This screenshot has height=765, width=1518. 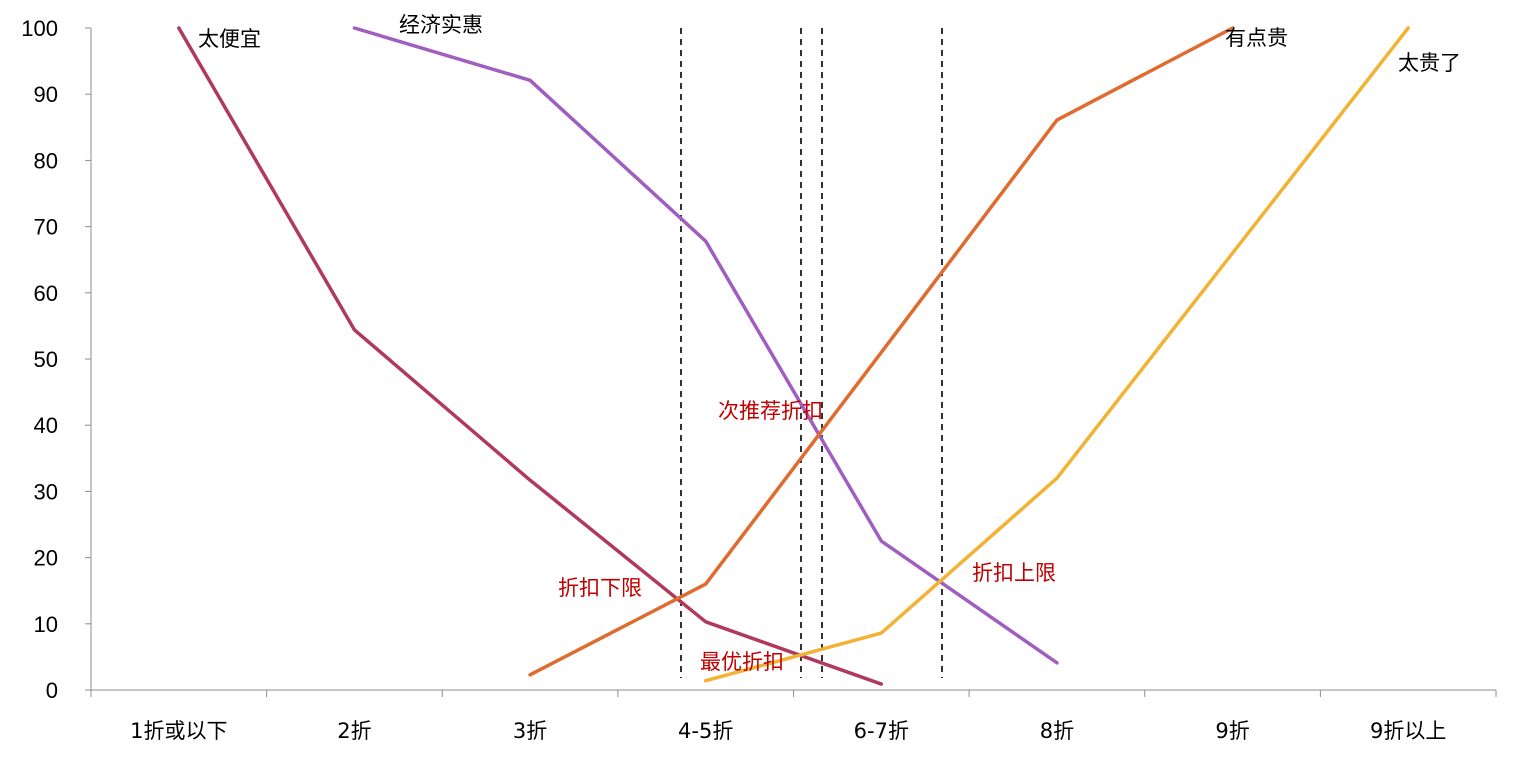 I want to click on y-tick-label: 20, so click(x=46, y=558).